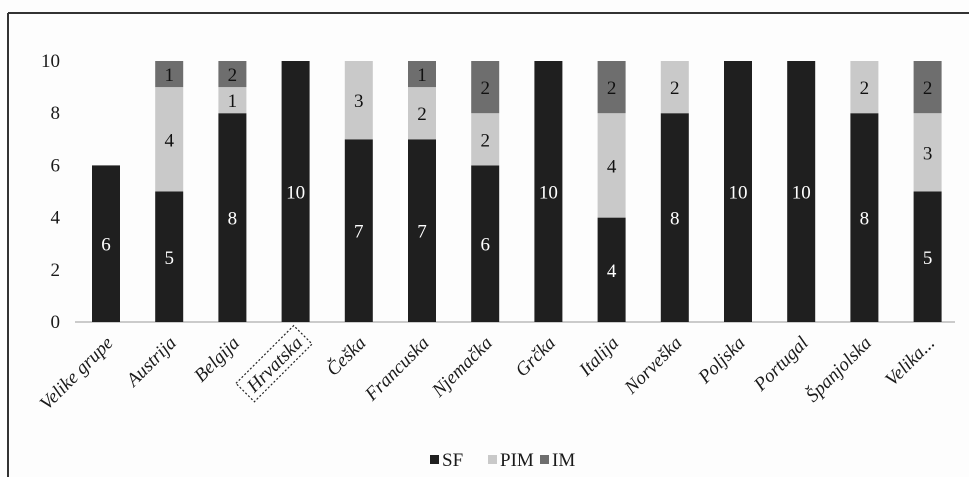 Image resolution: width=969 pixels, height=477 pixels. Describe the element at coordinates (780, 364) in the screenshot. I see `category-label: Portugal` at that location.